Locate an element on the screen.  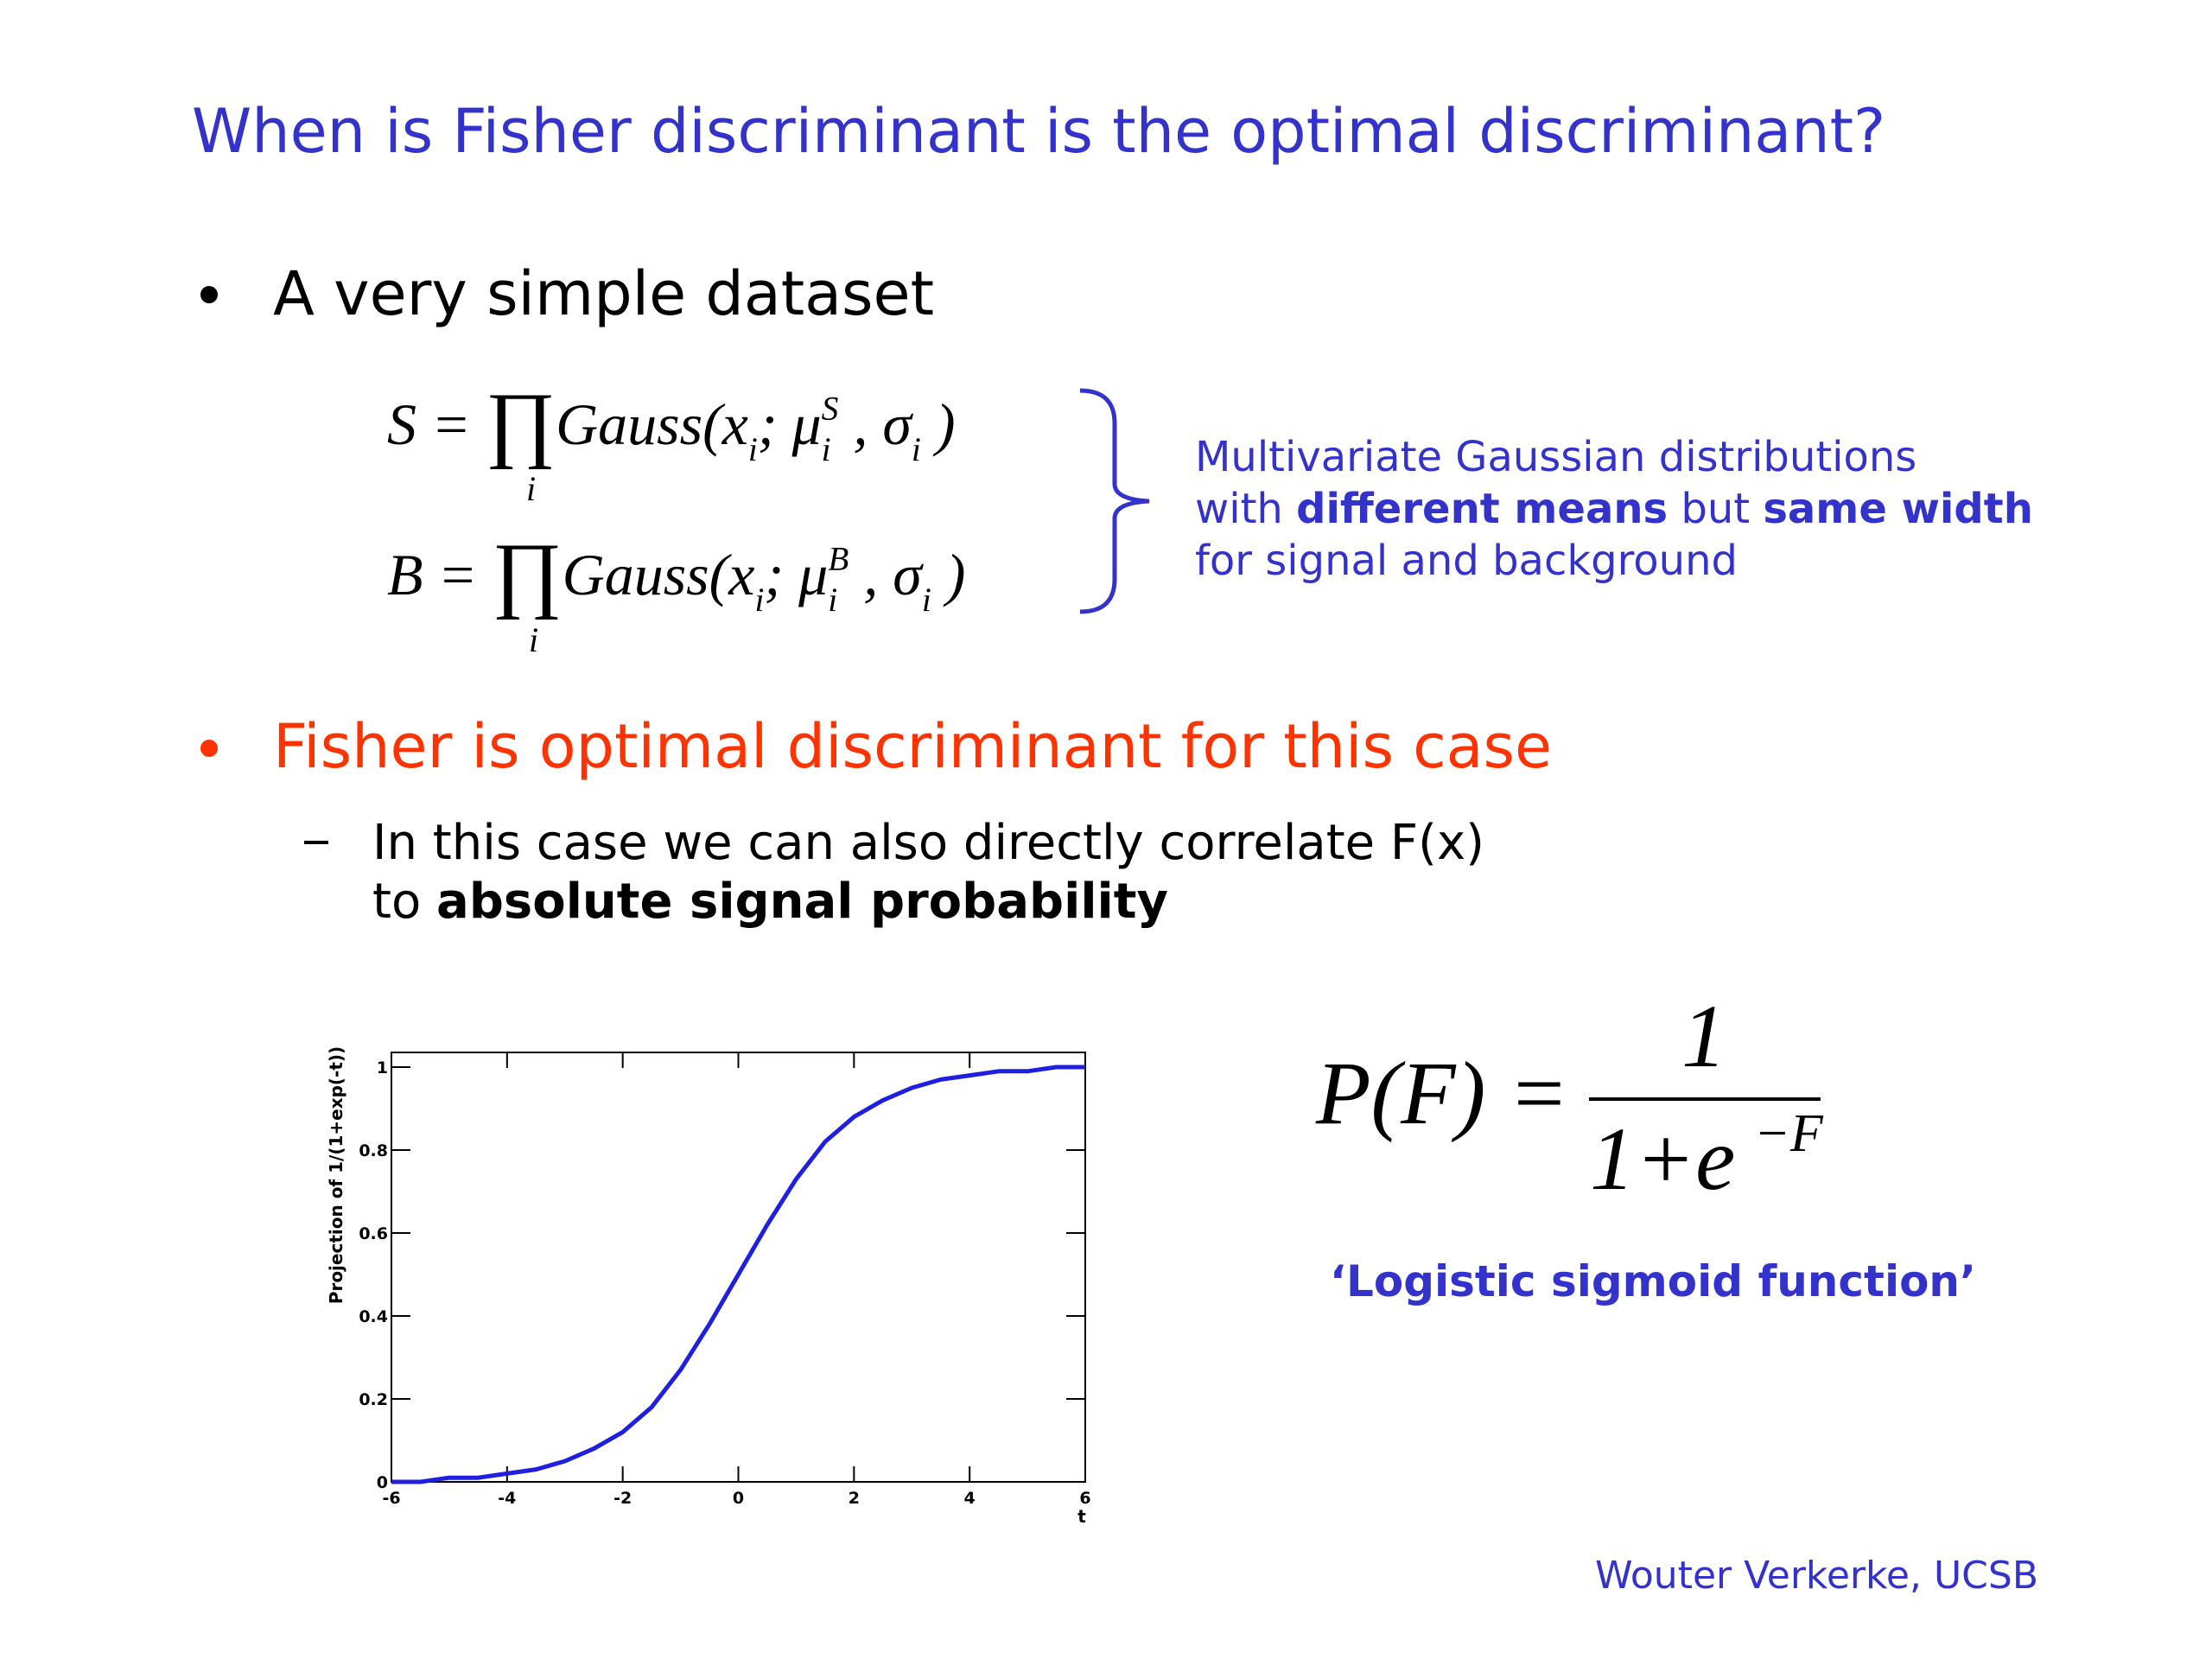
x-tick-label: 4 is located at coordinates (970, 1498).